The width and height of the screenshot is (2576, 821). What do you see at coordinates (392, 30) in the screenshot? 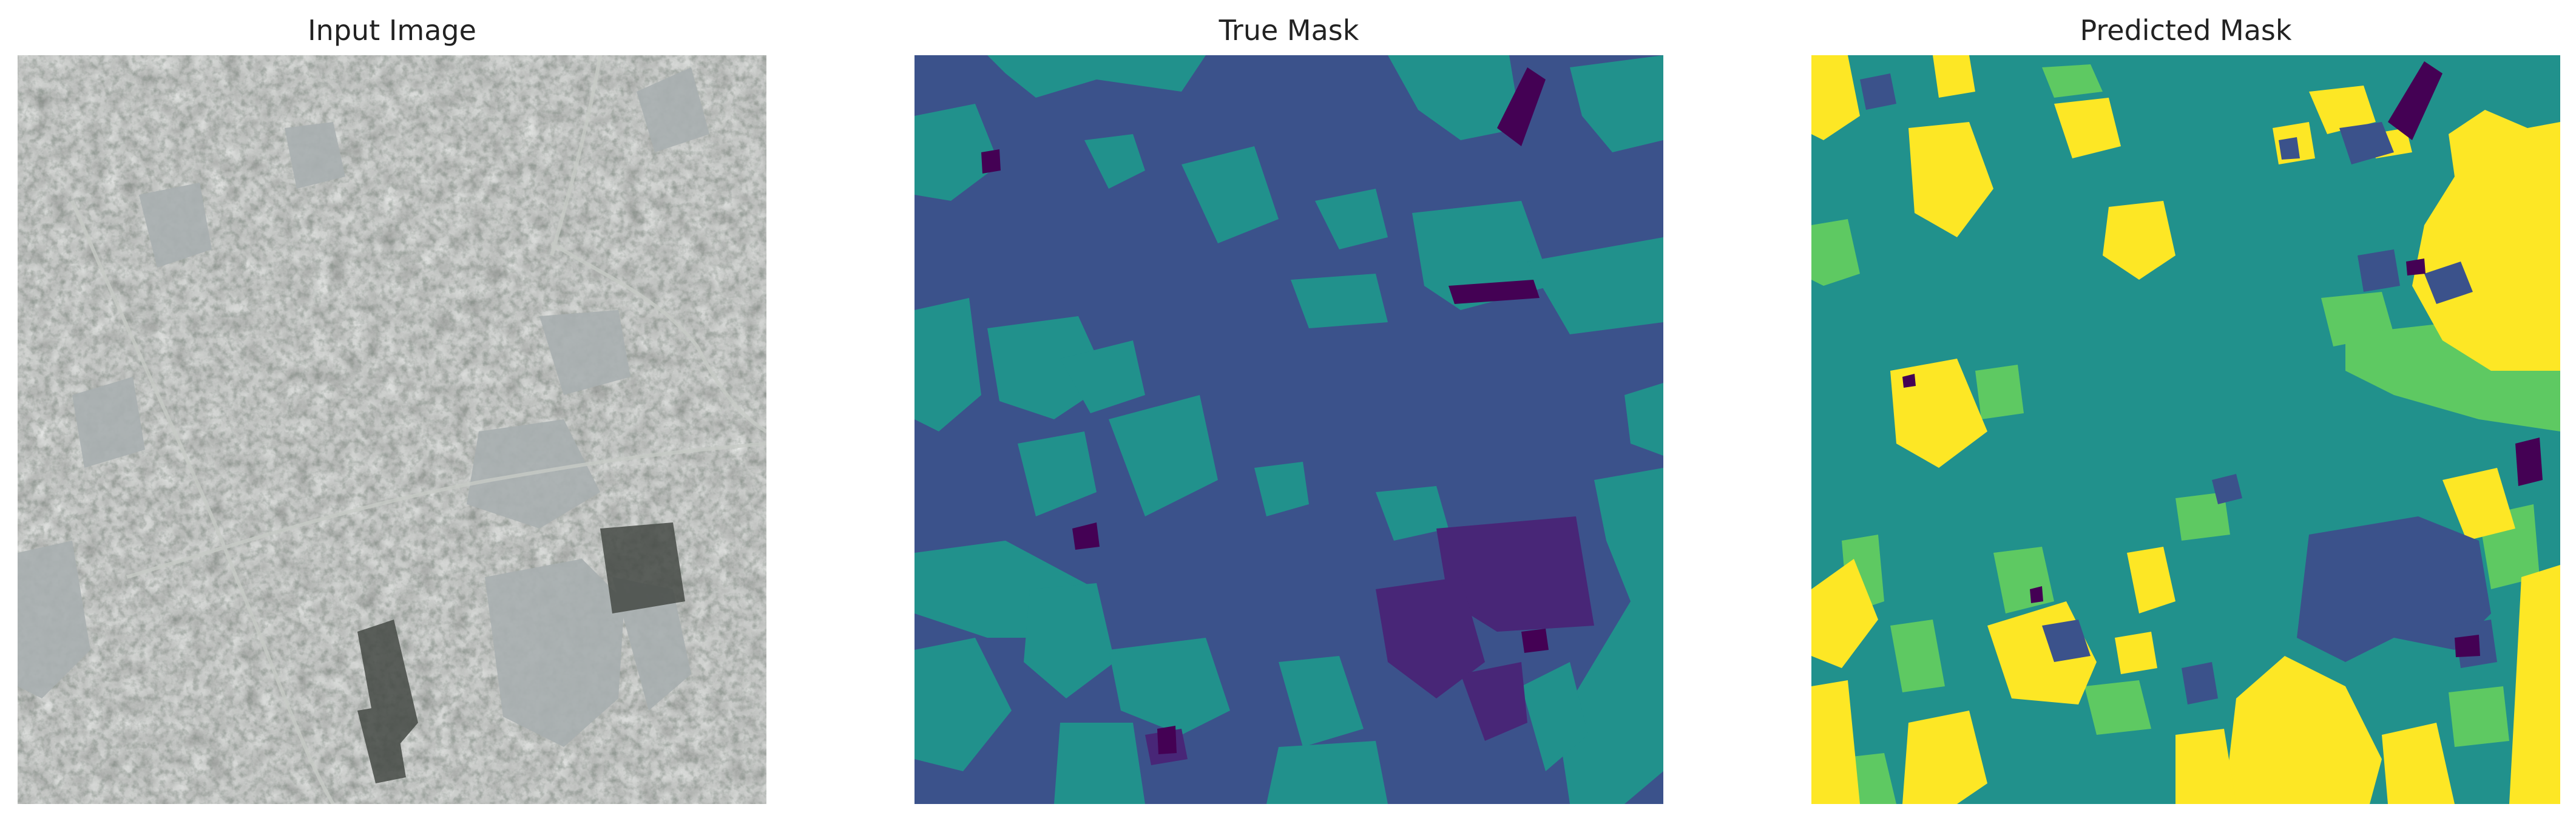
I see `input-image-title: Input Image` at bounding box center [392, 30].